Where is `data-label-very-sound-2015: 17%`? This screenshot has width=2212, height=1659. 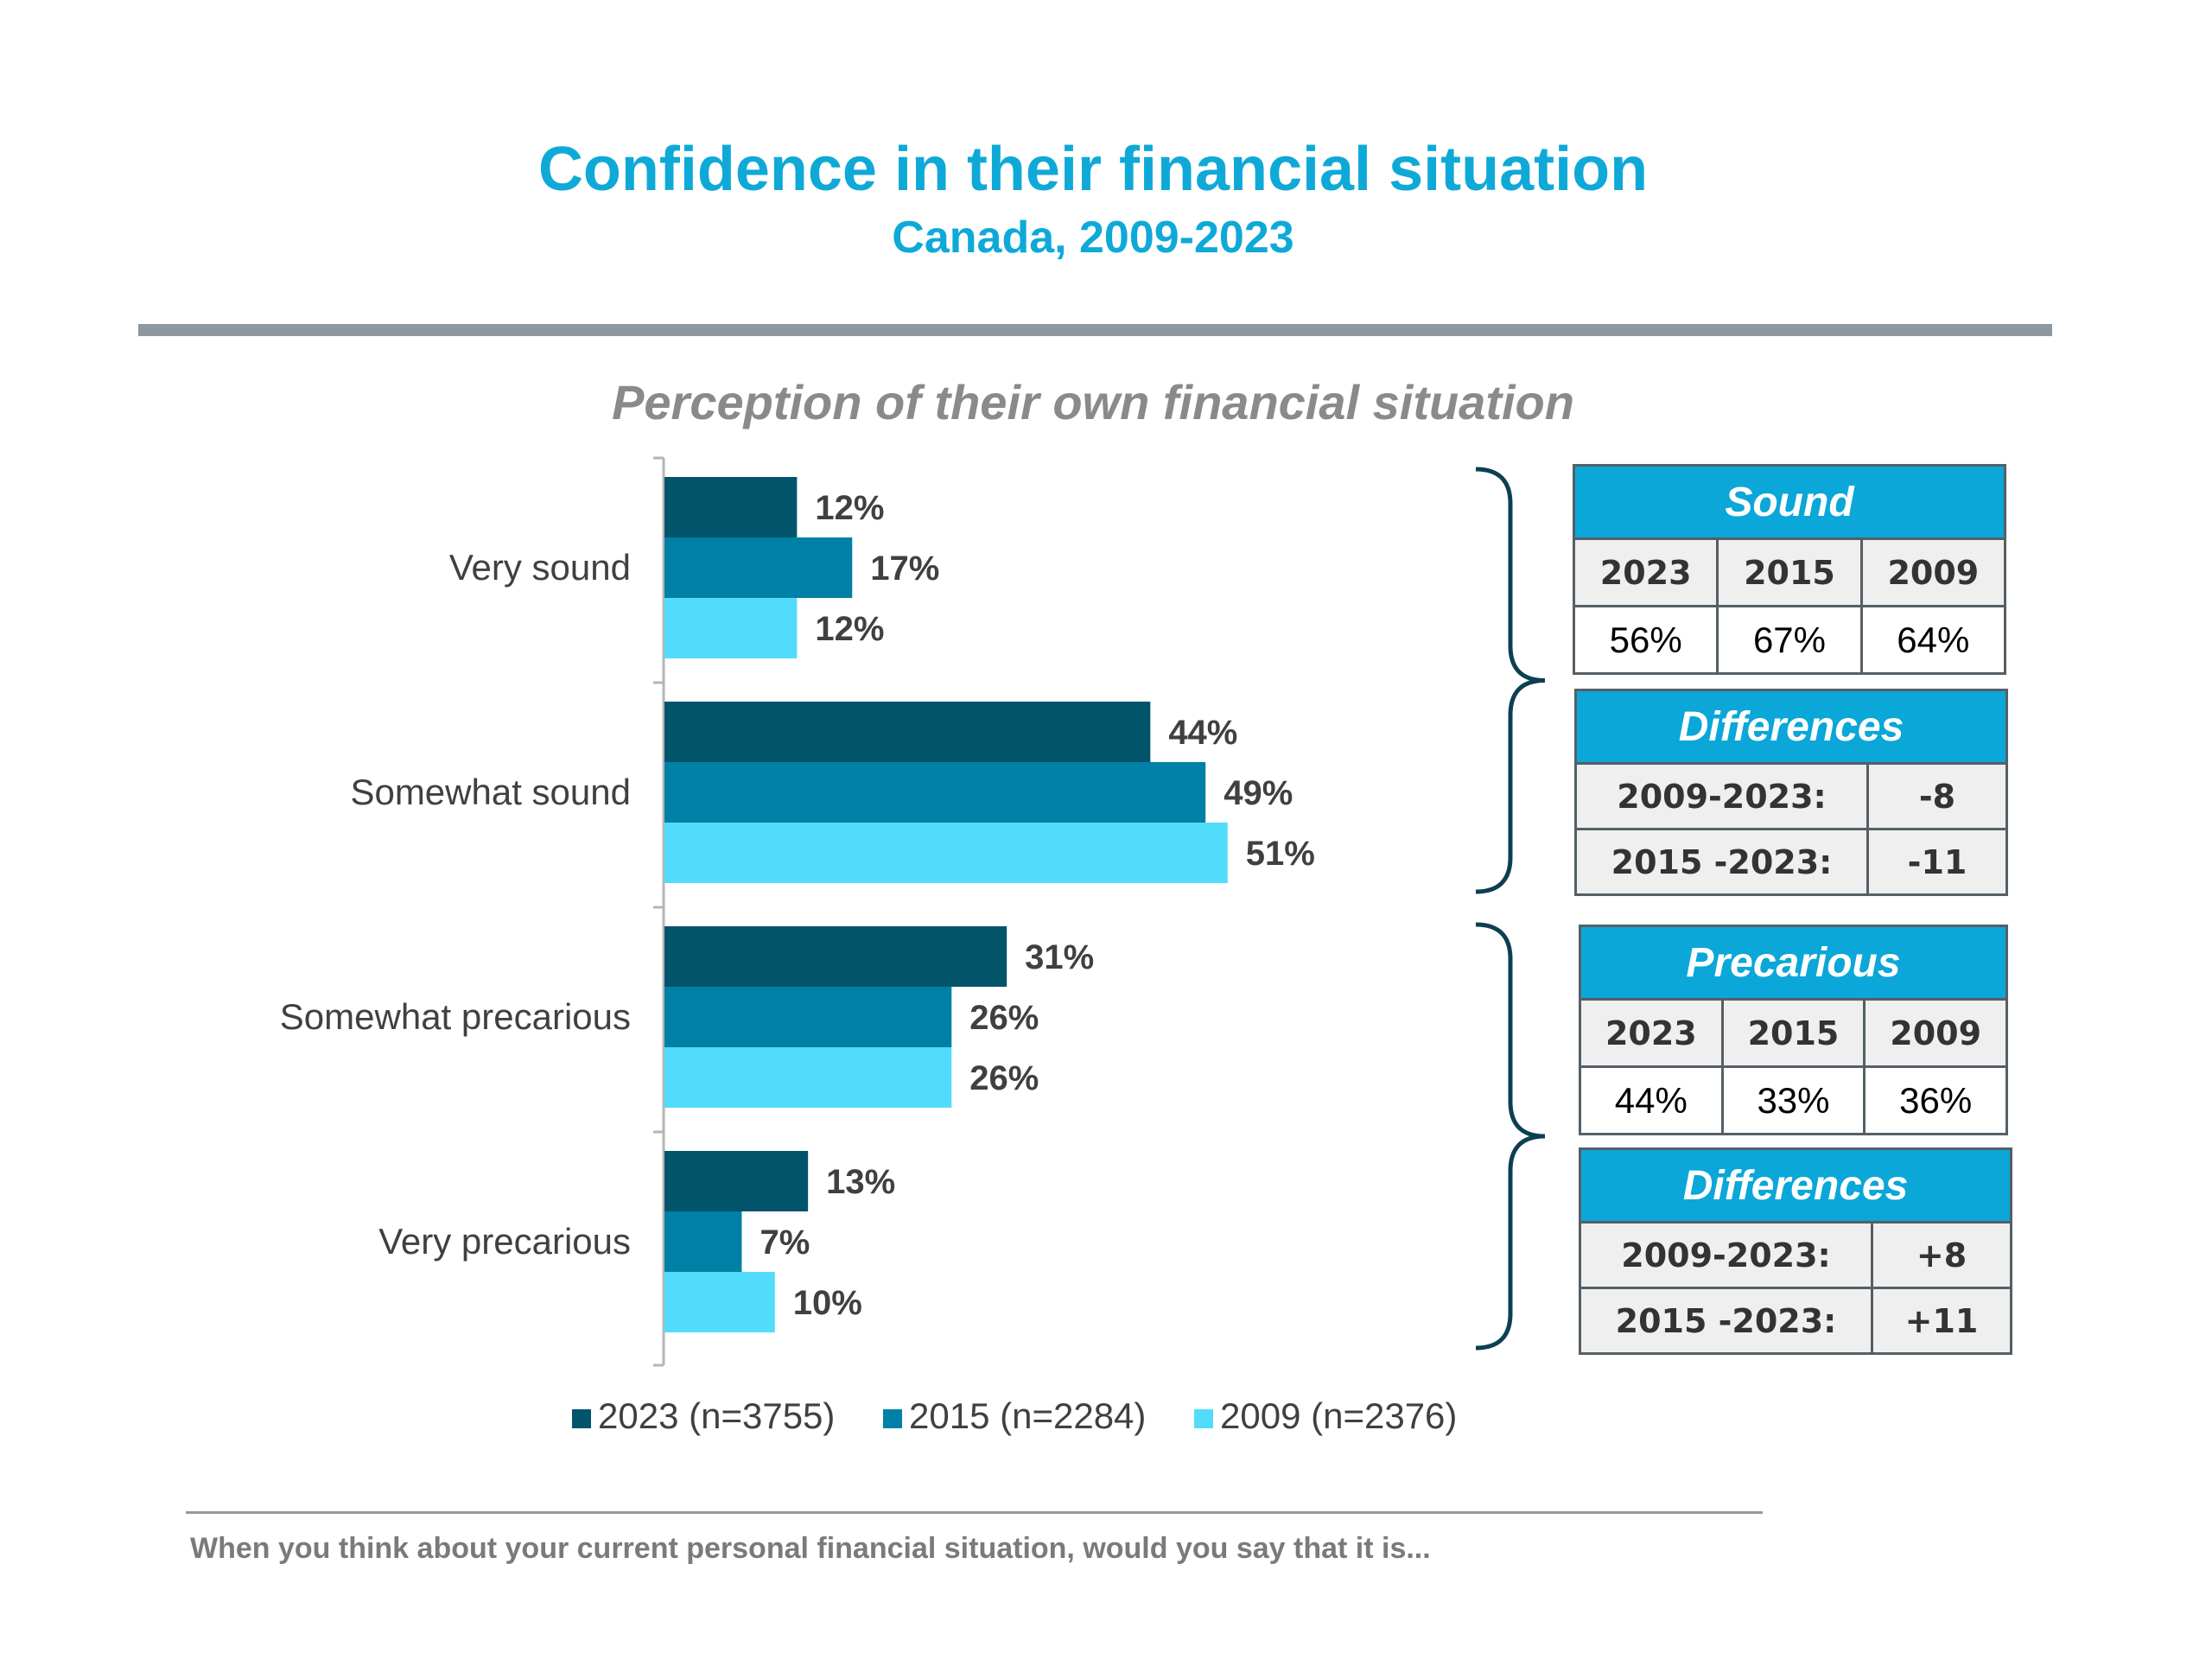
data-label-very-sound-2015: 17% is located at coordinates (905, 569).